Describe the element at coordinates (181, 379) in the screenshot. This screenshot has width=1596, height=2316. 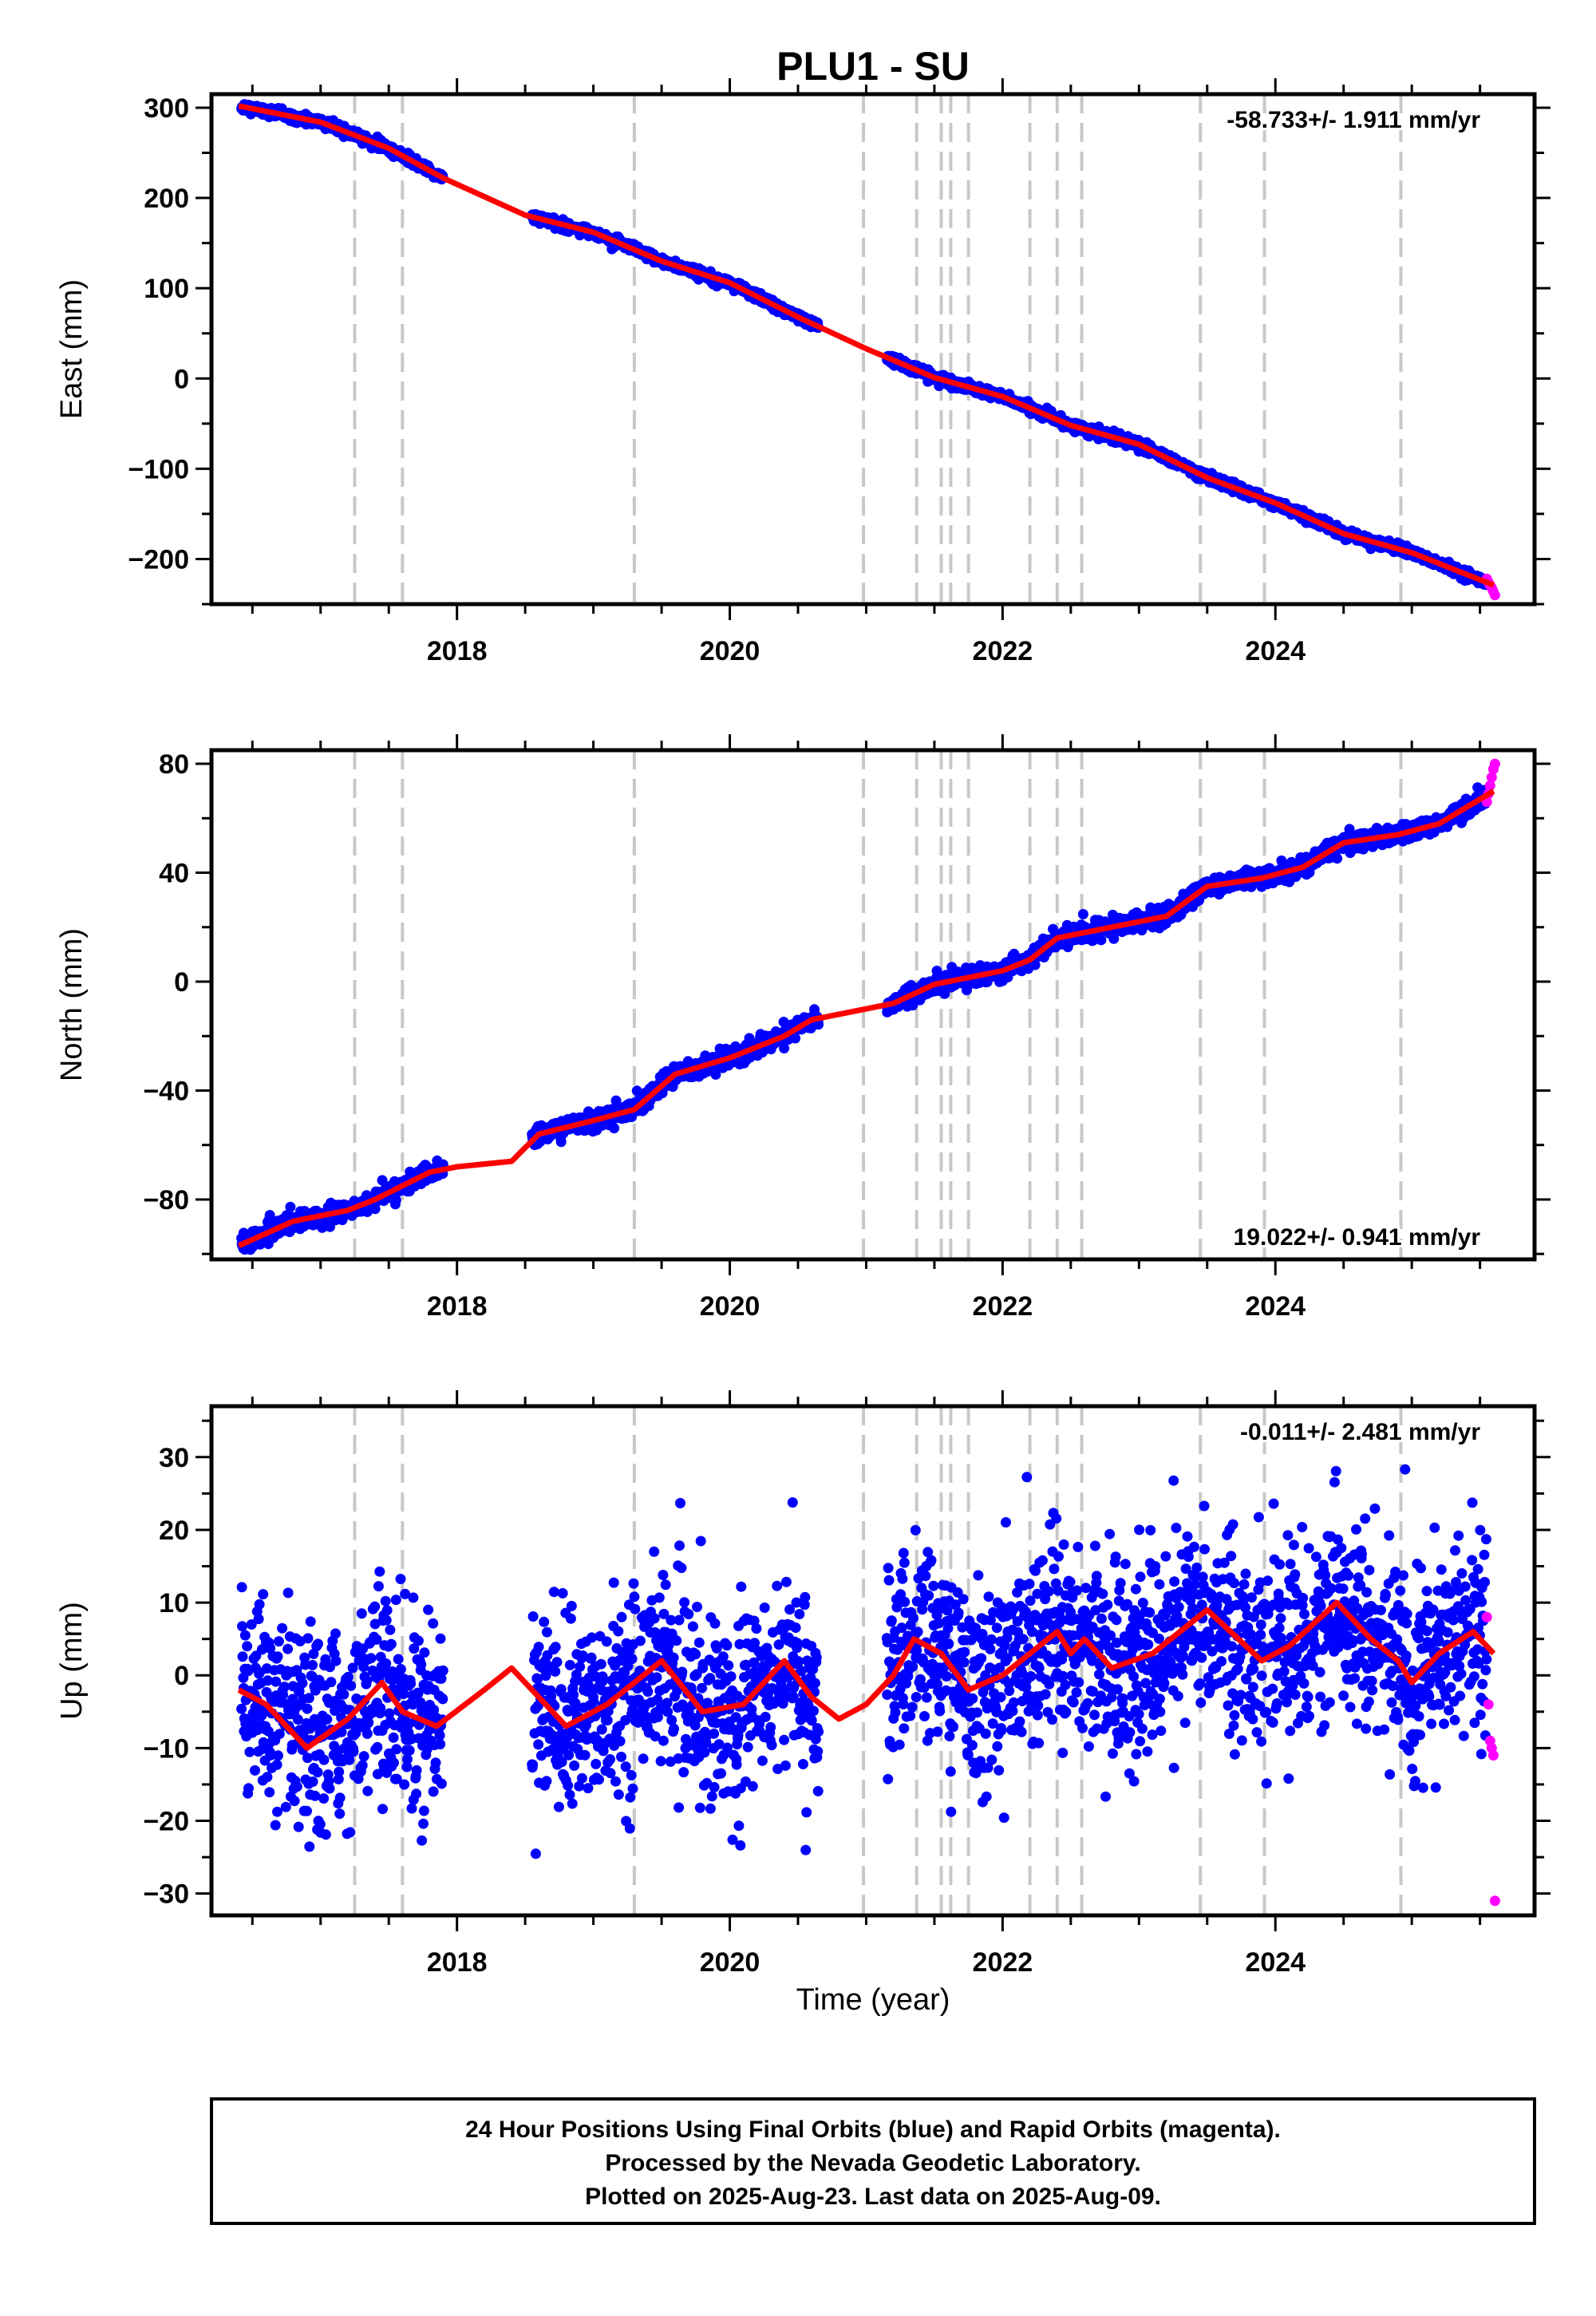
I see `y-tick-label: 0` at that location.